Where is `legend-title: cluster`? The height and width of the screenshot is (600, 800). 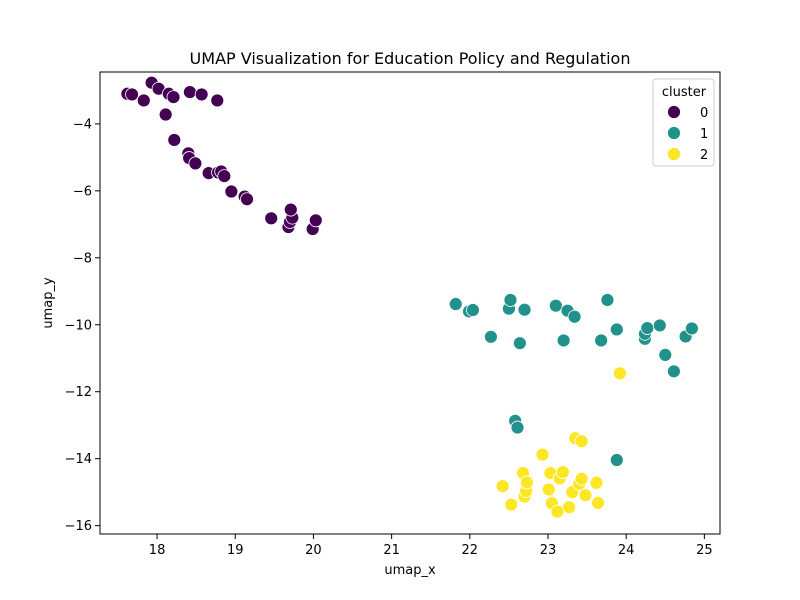
legend-title: cluster is located at coordinates (684, 92).